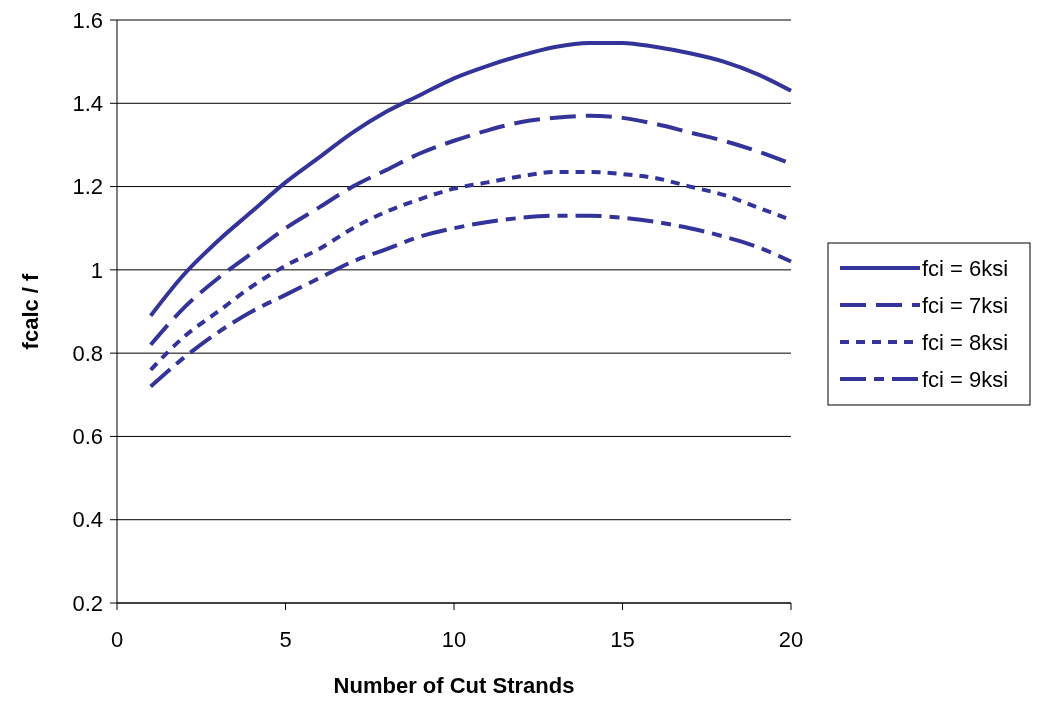 This screenshot has width=1048, height=711. I want to click on x-tick-label: 10, so click(454, 639).